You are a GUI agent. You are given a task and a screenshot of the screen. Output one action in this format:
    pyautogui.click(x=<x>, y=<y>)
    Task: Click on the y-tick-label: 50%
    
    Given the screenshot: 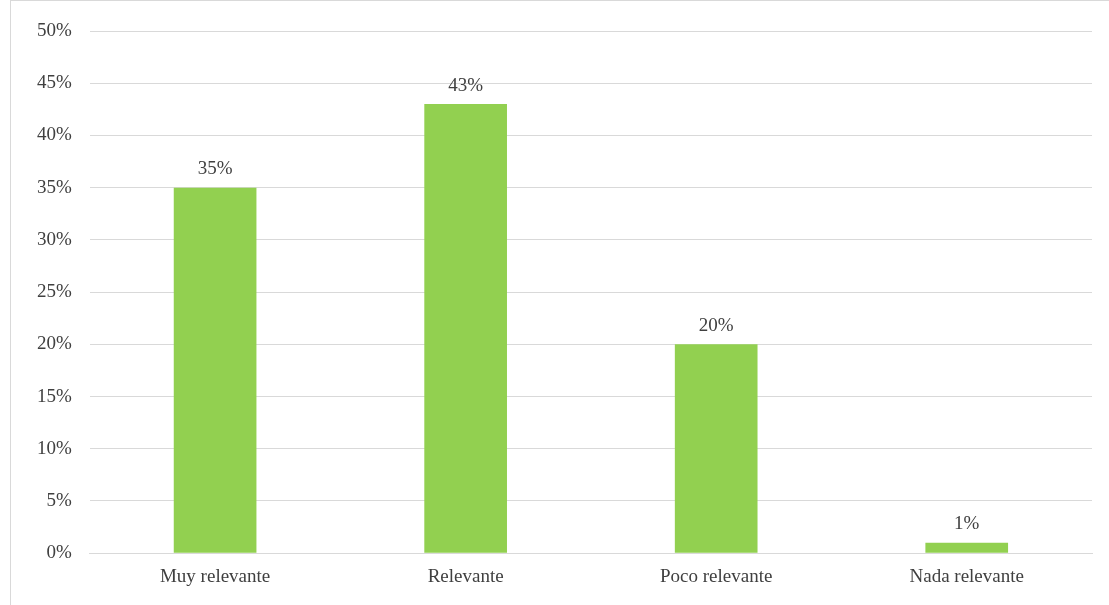 What is the action you would take?
    pyautogui.click(x=54, y=29)
    